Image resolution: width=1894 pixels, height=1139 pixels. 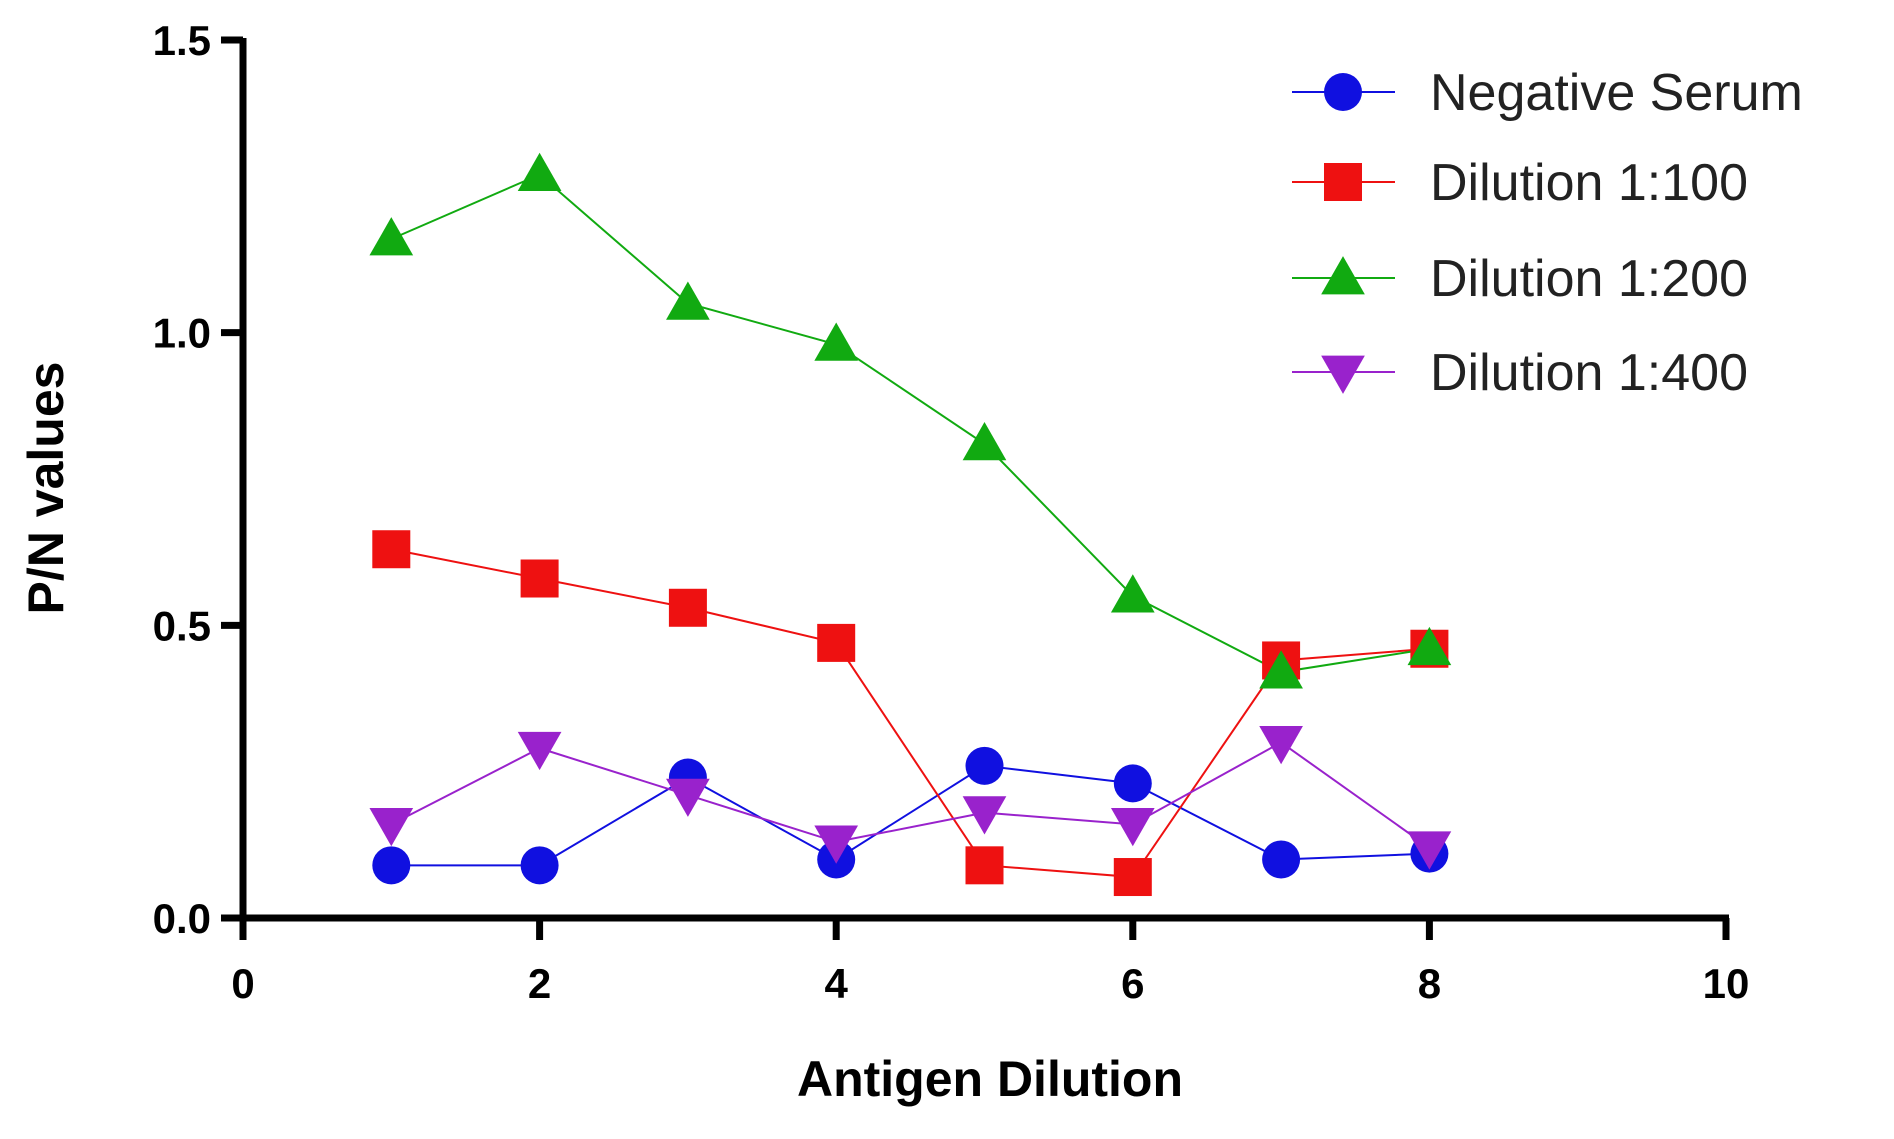 What do you see at coordinates (46, 488) in the screenshot?
I see `y-axis-title: P/N values` at bounding box center [46, 488].